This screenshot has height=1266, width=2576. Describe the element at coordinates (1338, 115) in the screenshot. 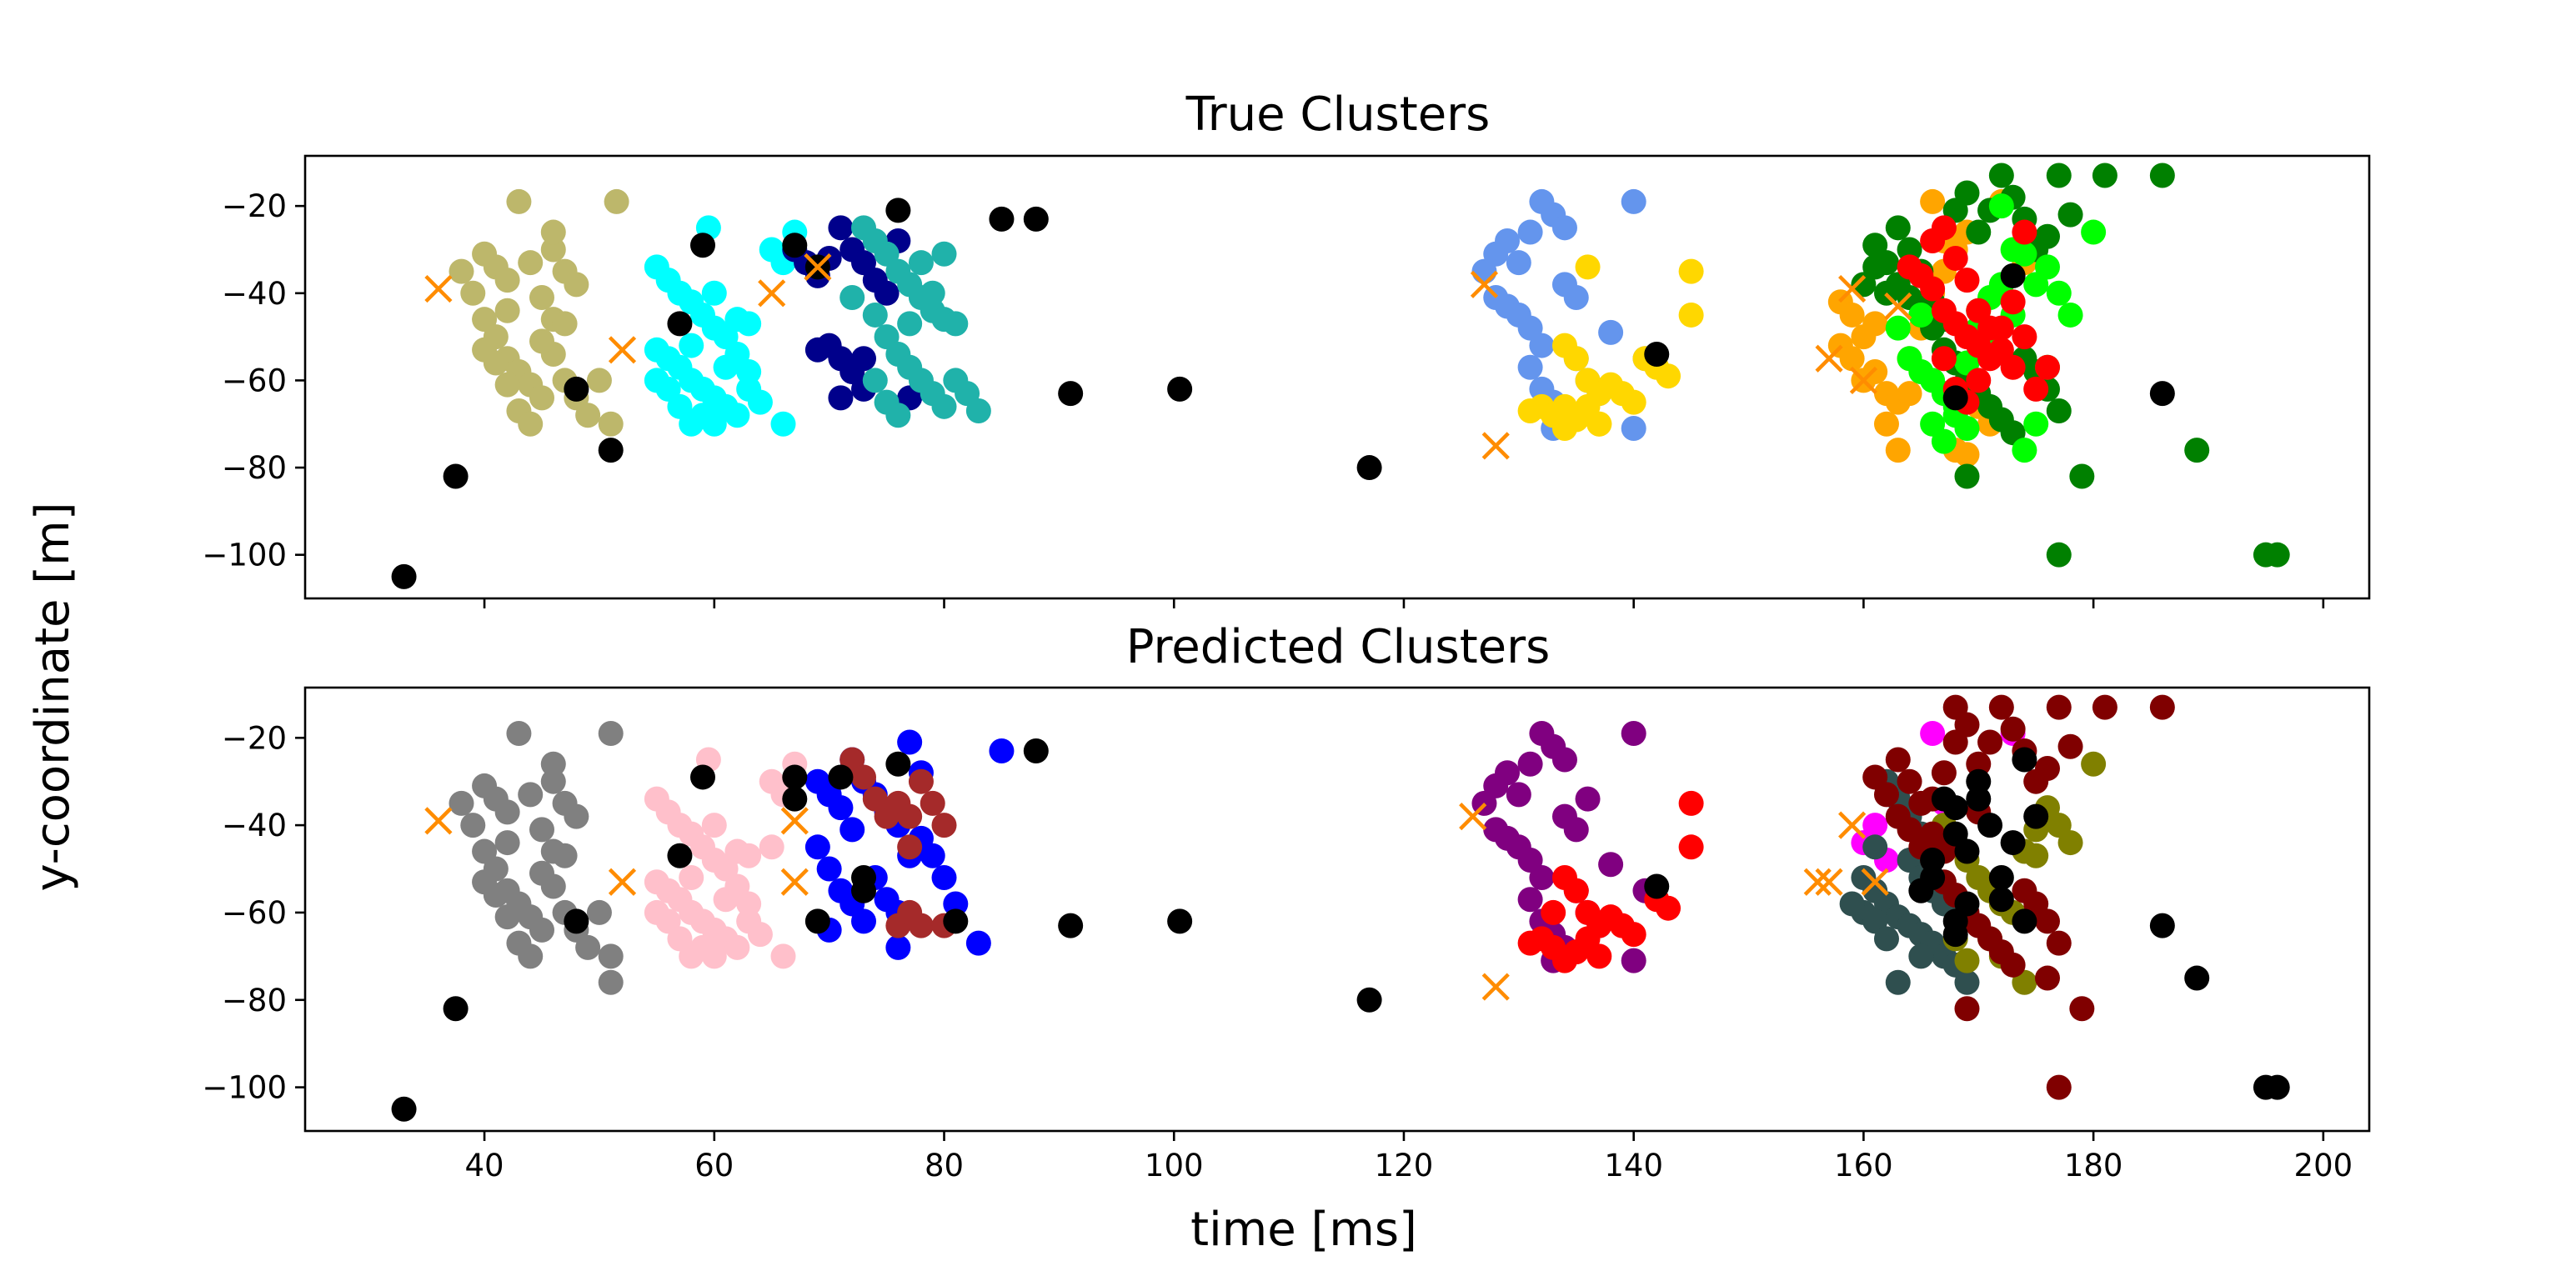

I see `true-clusters-title: True Clusters` at that location.